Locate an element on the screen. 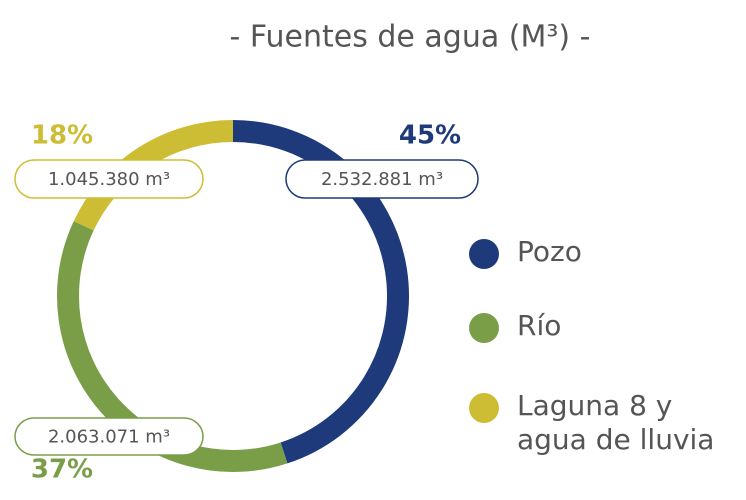 The image size is (746, 500). percent-label: 45% is located at coordinates (430, 136).